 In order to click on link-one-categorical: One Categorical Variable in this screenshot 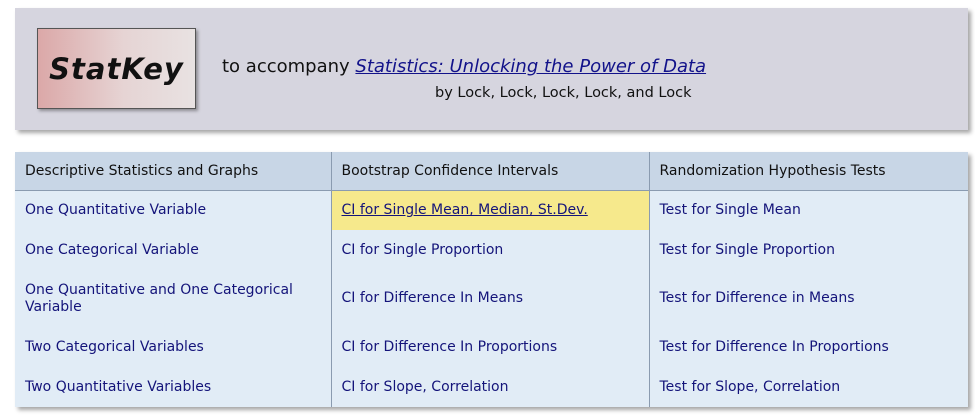, I will do `click(173, 250)`.